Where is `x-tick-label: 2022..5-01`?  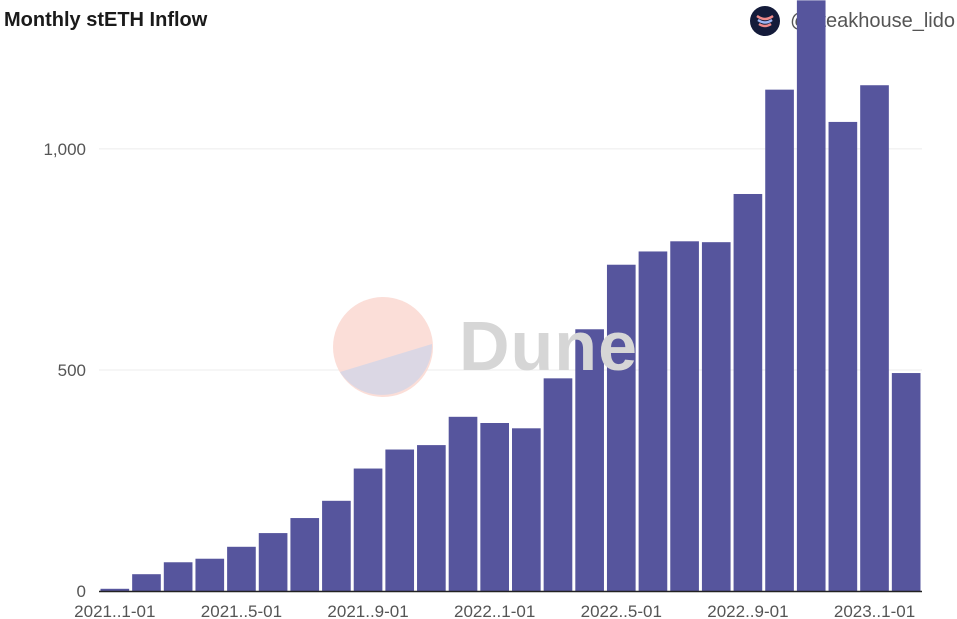
x-tick-label: 2022..5-01 is located at coordinates (621, 610).